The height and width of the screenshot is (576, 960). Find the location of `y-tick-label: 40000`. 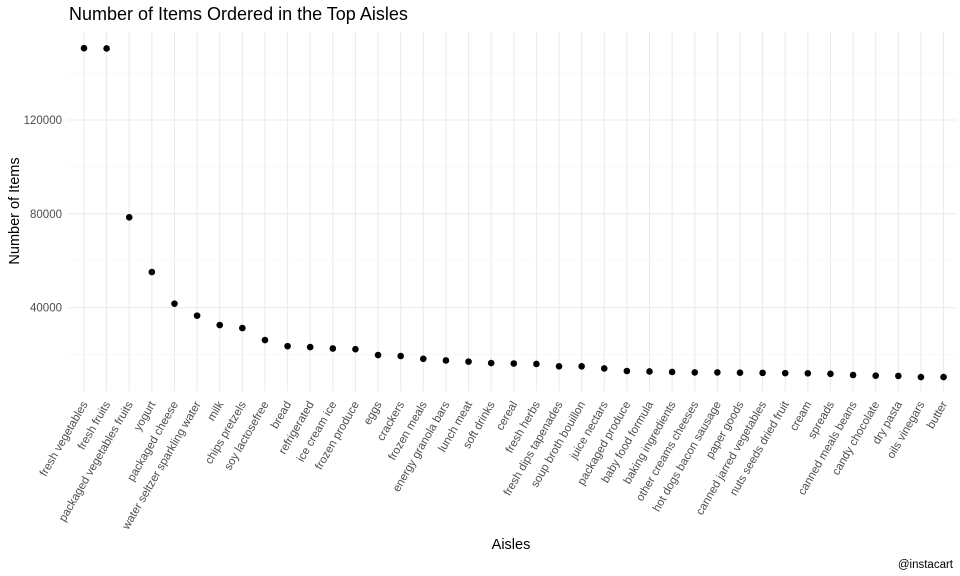

y-tick-label: 40000 is located at coordinates (46, 309).